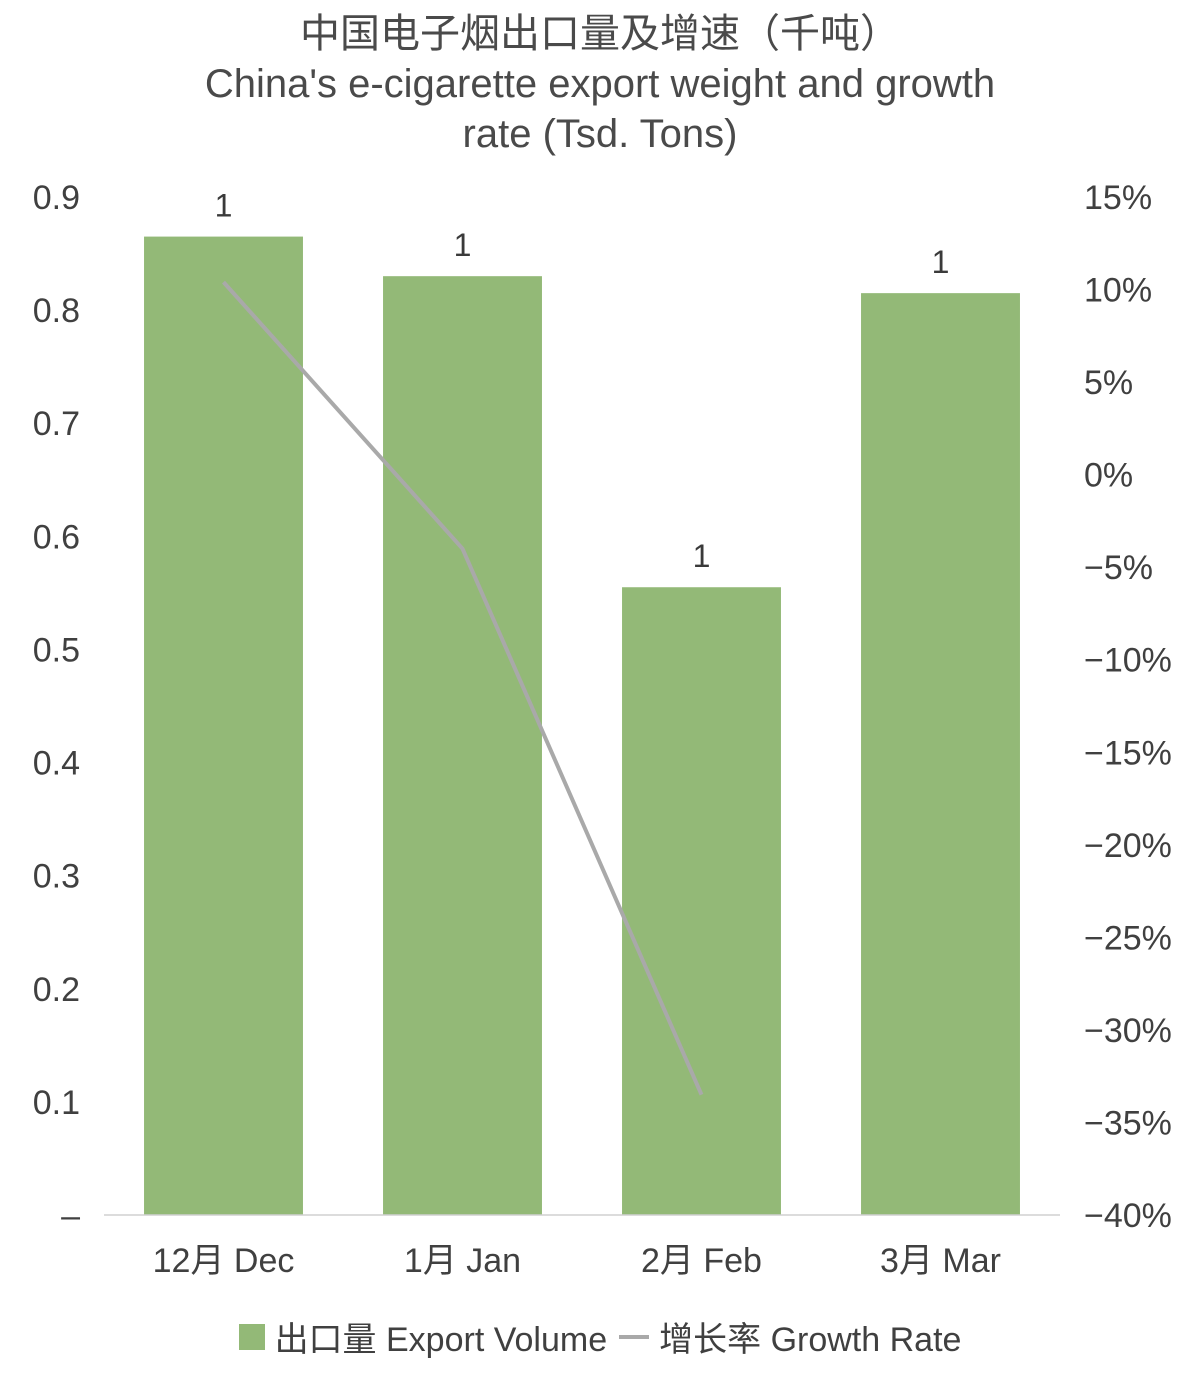  What do you see at coordinates (1128, 846) in the screenshot?
I see `y-right-tick-label-4: −20%` at bounding box center [1128, 846].